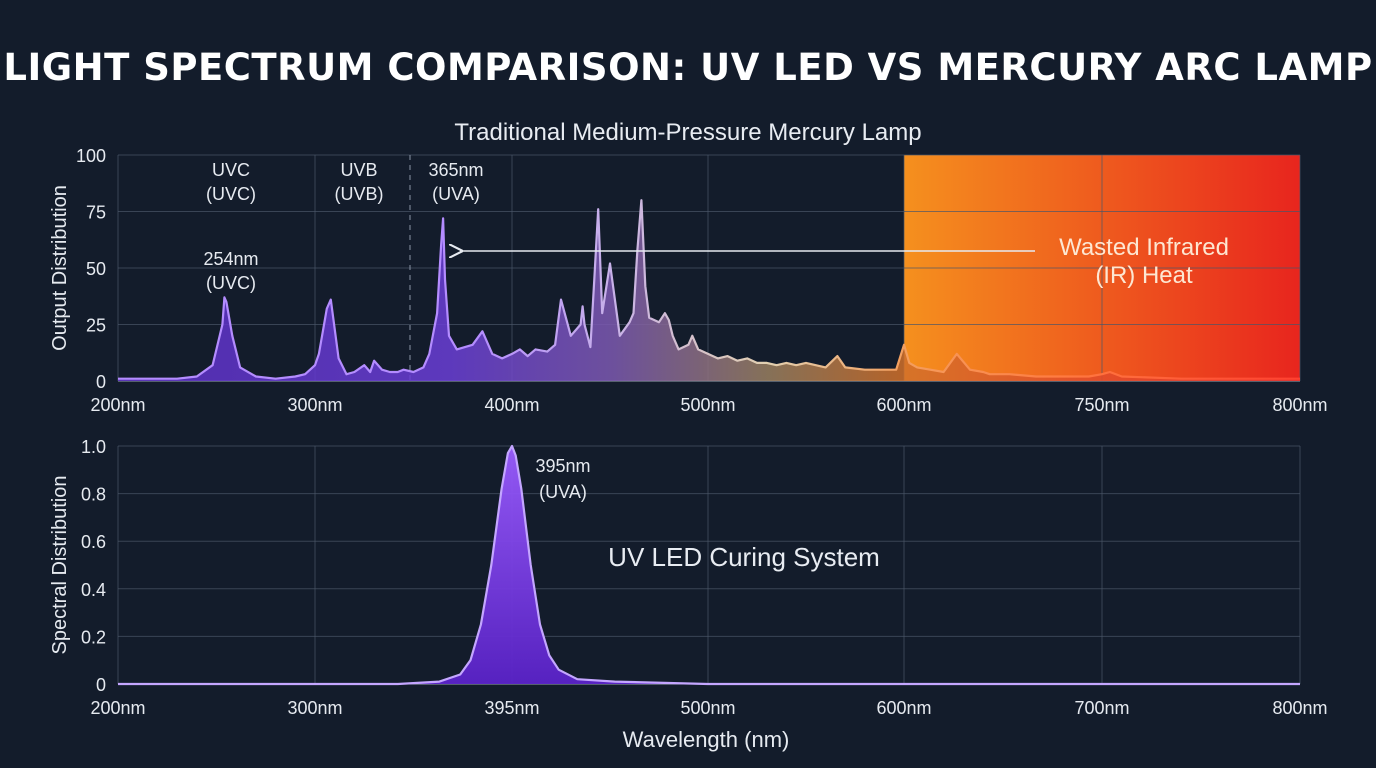 This screenshot has height=768, width=1376. Describe the element at coordinates (93, 447) in the screenshot. I see `y-tick-label: 1.0` at that location.